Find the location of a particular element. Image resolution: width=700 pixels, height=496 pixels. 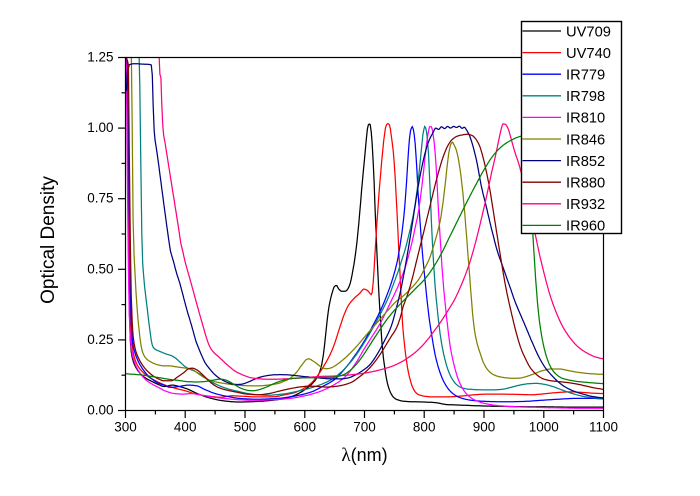

svg-text: 0.25 is located at coordinates (100, 339).